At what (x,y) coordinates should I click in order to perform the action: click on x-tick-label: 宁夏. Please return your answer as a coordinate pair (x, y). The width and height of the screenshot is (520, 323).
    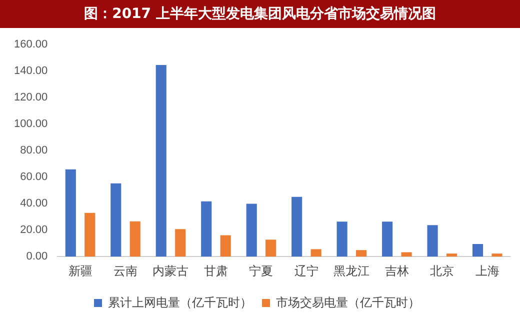
    Looking at the image, I should click on (261, 271).